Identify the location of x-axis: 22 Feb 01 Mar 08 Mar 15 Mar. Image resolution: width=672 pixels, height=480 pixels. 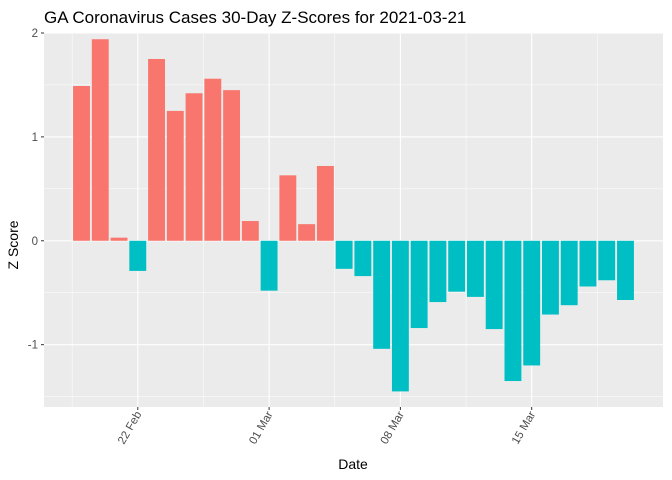
(327, 427).